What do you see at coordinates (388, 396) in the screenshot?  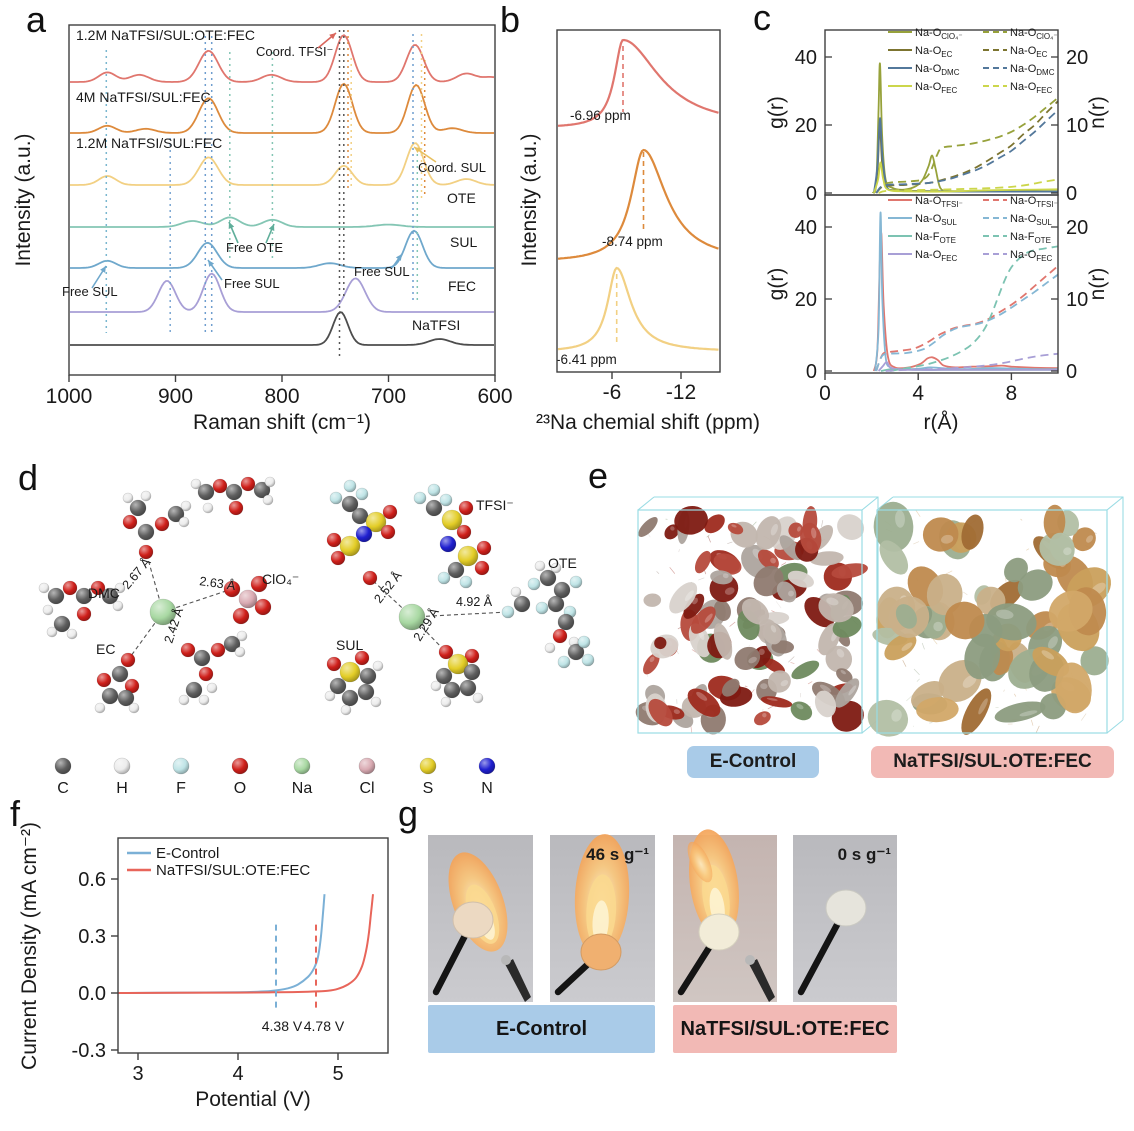 I see `raman-xtick-700: 700` at bounding box center [388, 396].